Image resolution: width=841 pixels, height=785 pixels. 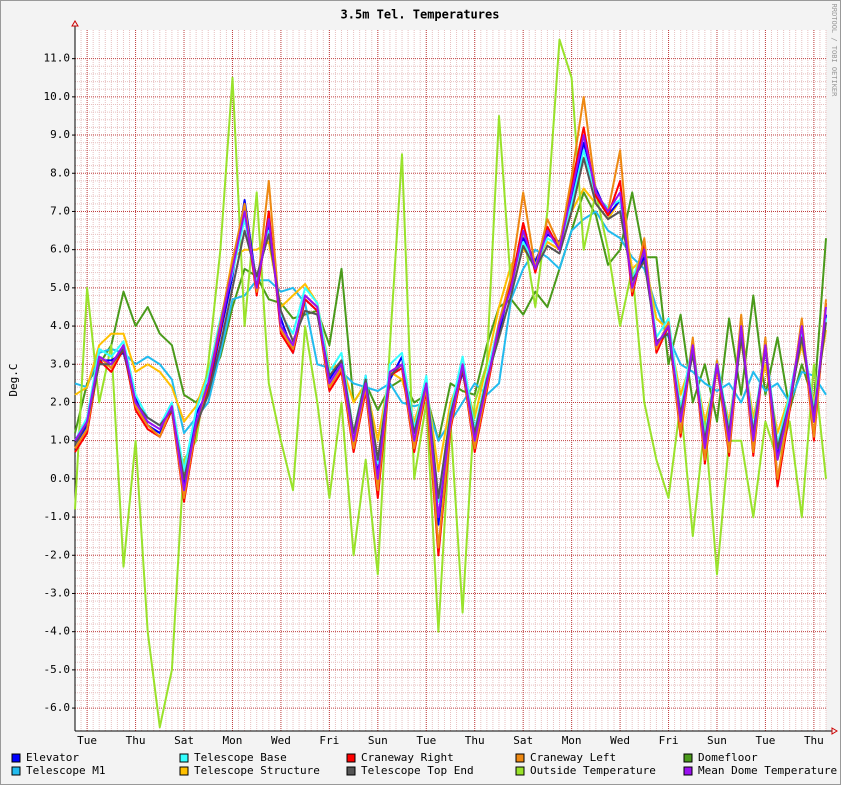 I want to click on chart-title: 3.5m Tel. Temperatures, so click(x=420, y=15).